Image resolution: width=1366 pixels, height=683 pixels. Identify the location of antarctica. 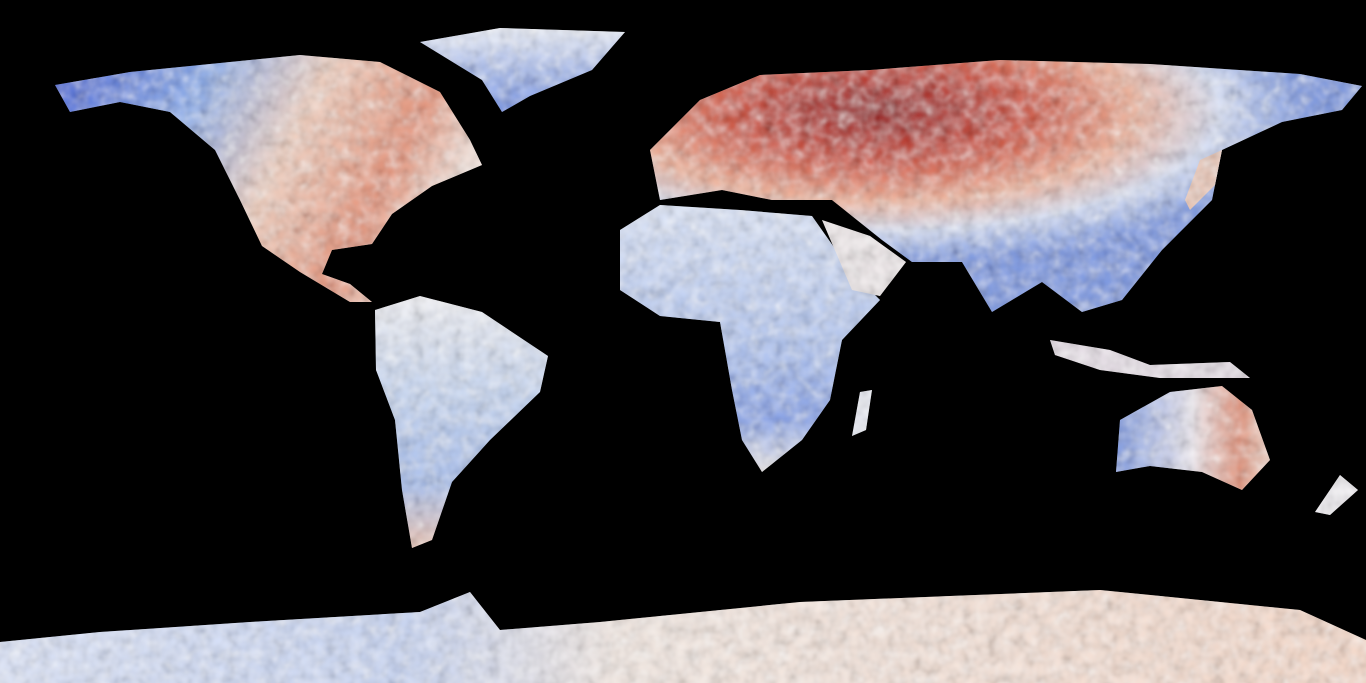
(683, 636).